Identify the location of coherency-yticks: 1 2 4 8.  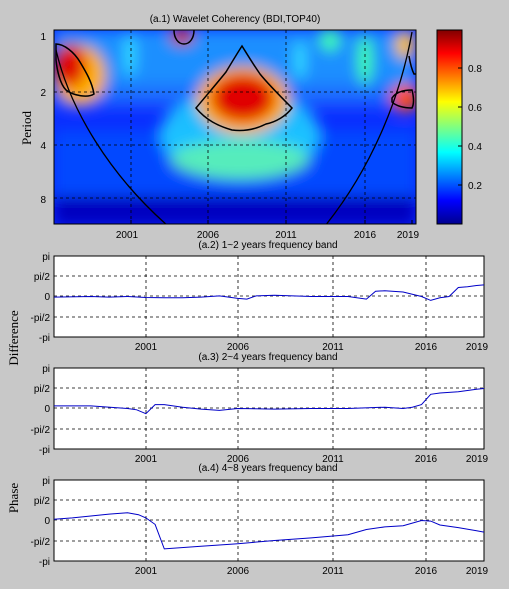
(43, 119).